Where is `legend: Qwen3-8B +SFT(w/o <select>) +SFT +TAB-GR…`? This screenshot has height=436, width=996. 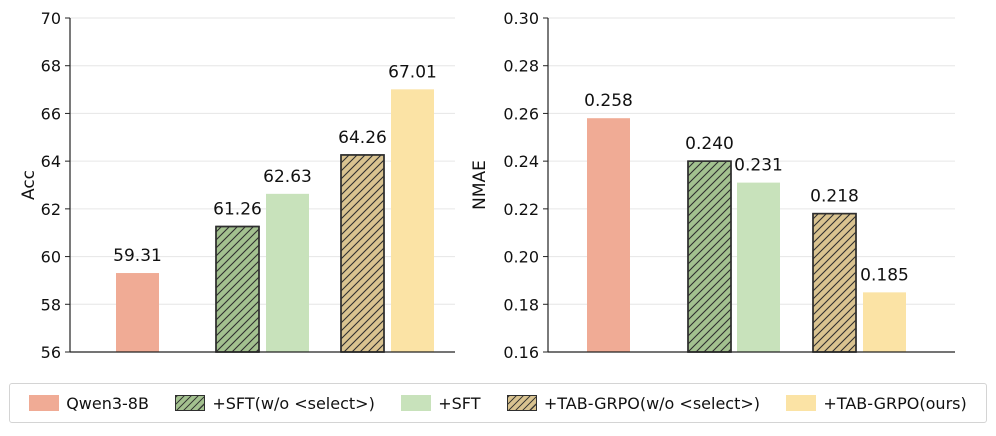
legend: Qwen3-8B +SFT(w/o <select>) +SFT +TAB-GR… is located at coordinates (498, 403).